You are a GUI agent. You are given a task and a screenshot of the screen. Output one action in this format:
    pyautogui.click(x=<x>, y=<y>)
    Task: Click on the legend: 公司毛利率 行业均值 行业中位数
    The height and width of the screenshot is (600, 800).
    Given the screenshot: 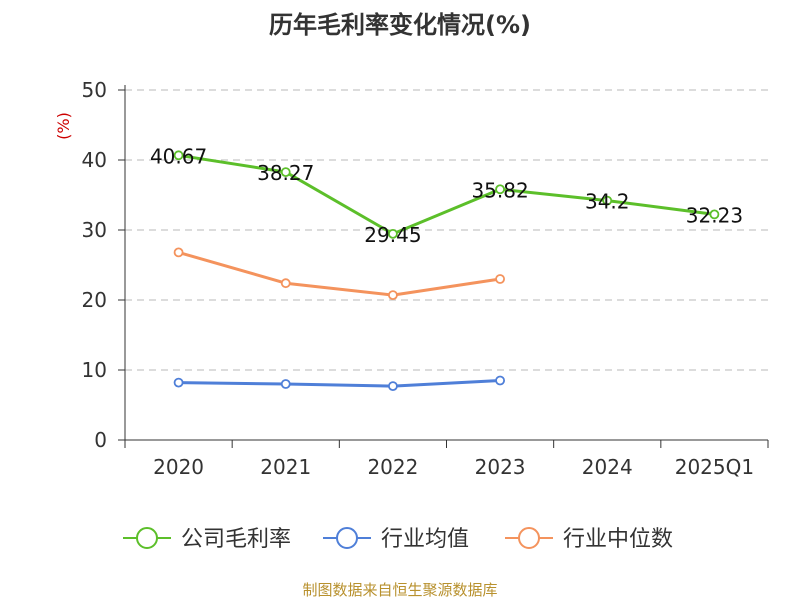 What is the action you would take?
    pyautogui.click(x=398, y=539)
    